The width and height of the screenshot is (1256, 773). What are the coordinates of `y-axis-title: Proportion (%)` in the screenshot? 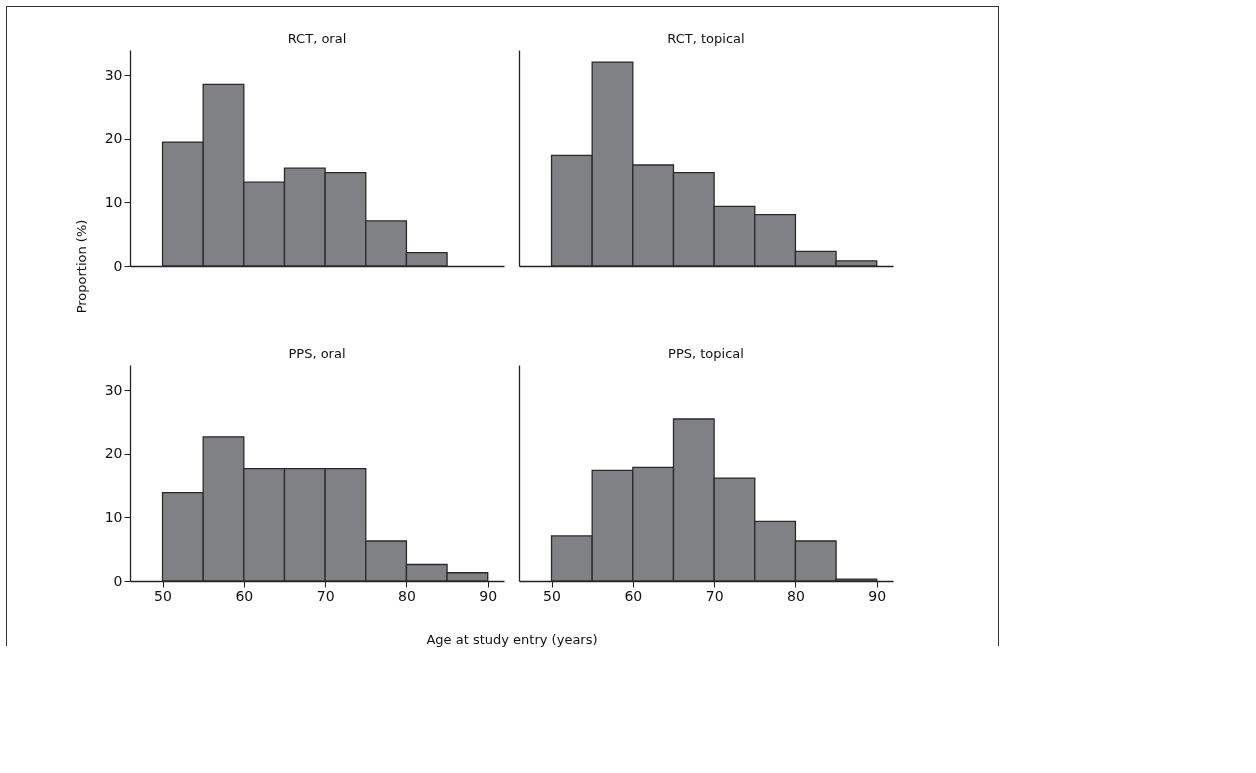 It's located at (81, 266).